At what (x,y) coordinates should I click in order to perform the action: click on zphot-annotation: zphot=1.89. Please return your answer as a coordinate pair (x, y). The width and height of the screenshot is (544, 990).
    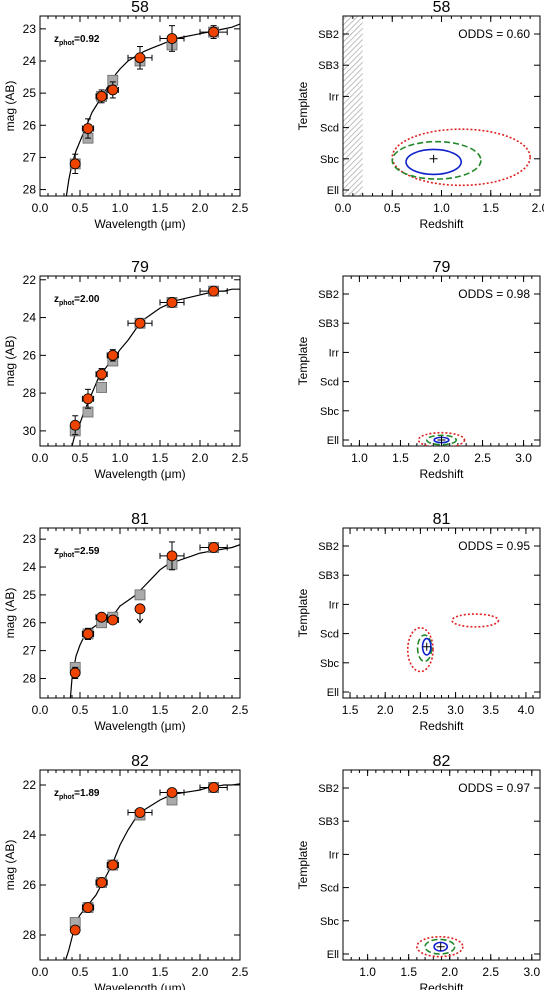
    Looking at the image, I should click on (77, 794).